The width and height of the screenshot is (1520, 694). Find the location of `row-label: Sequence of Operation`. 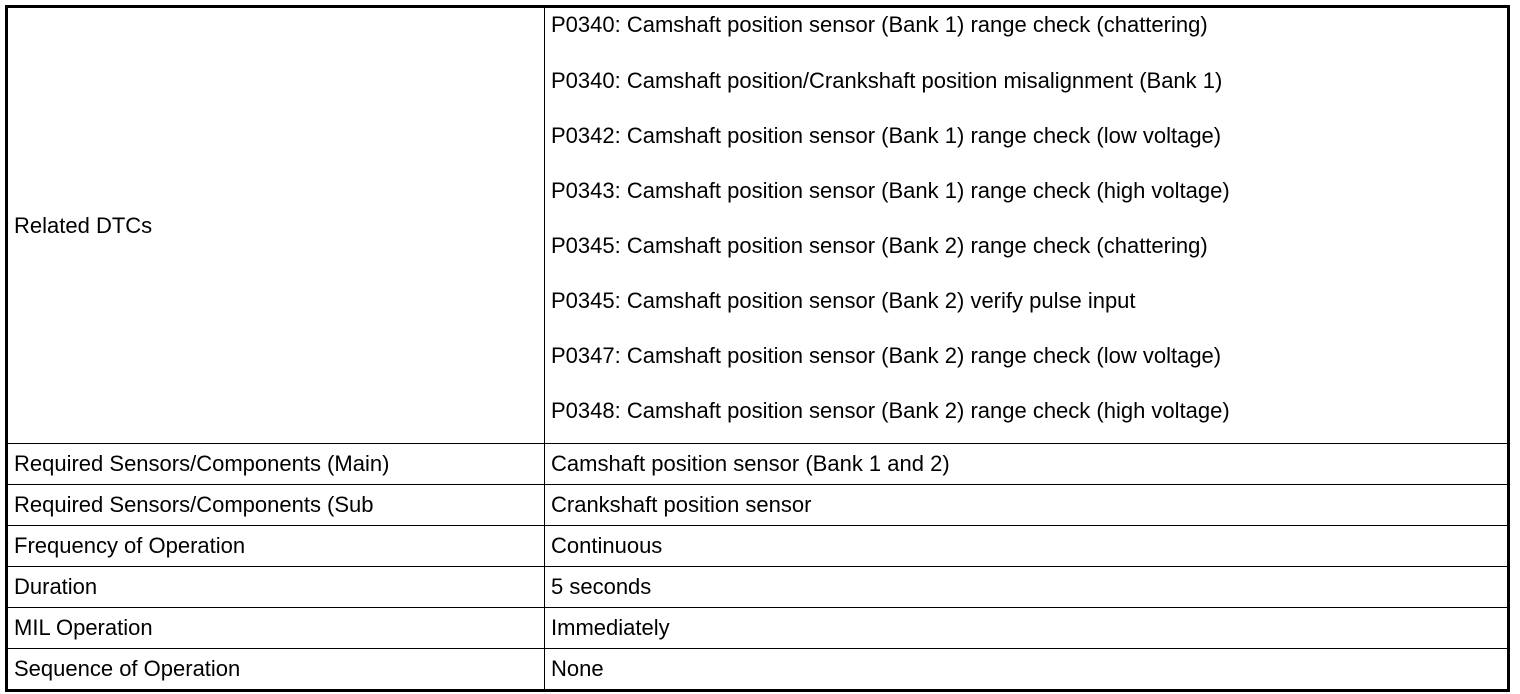

row-label: Sequence of Operation is located at coordinates (275, 669).